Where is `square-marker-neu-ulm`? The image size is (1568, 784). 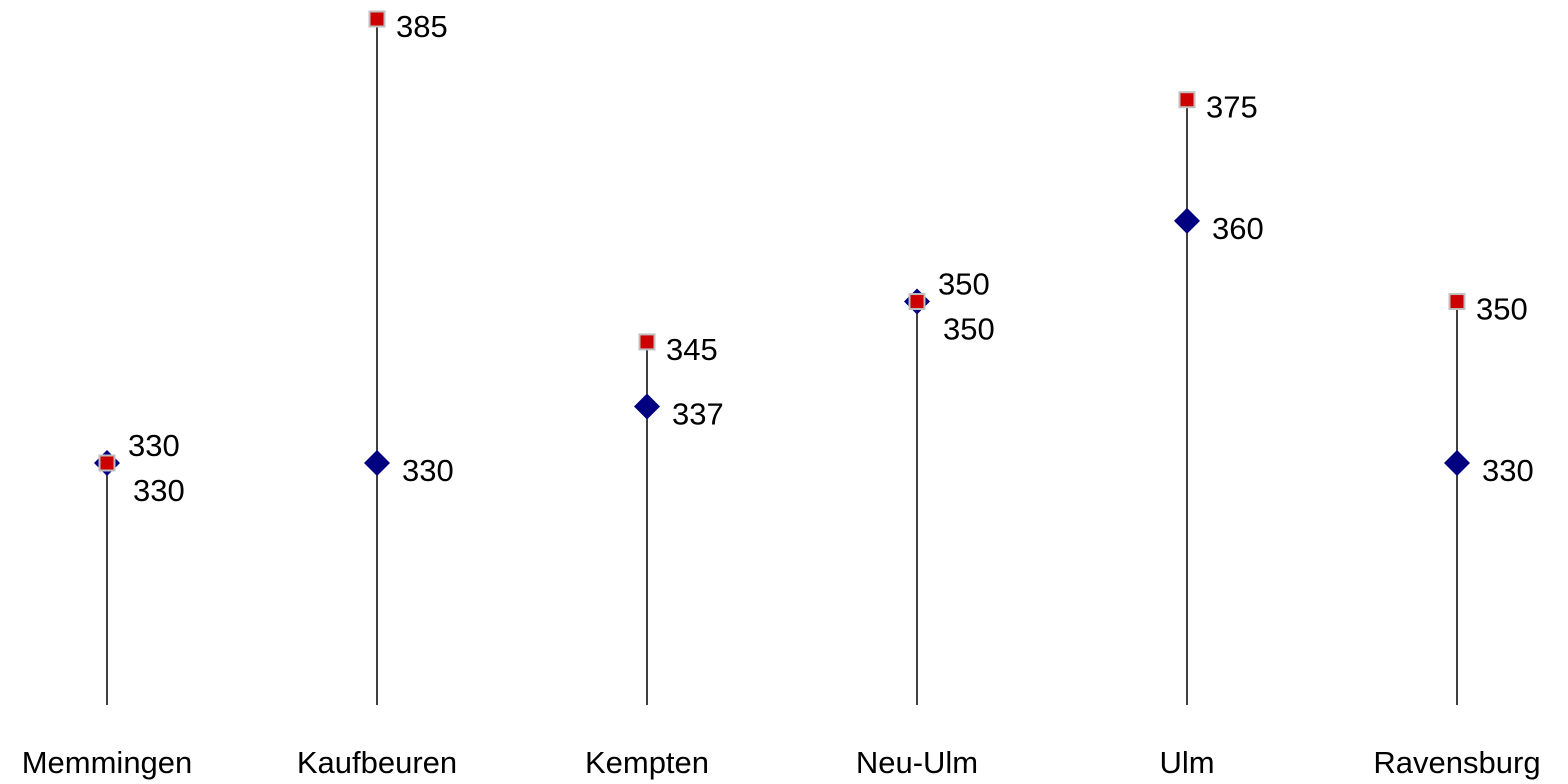 square-marker-neu-ulm is located at coordinates (917, 302).